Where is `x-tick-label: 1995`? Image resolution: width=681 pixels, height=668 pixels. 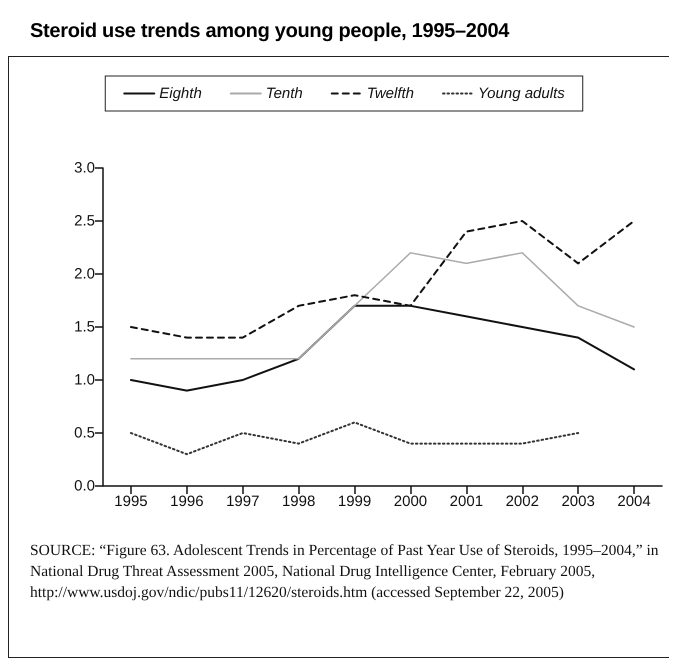 x-tick-label: 1995 is located at coordinates (131, 501).